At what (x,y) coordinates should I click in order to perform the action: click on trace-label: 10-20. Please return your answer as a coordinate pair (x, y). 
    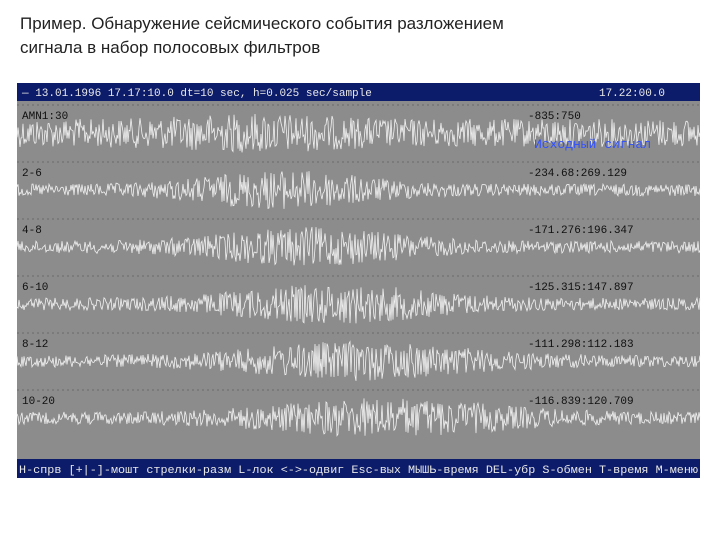
    Looking at the image, I should click on (38, 402).